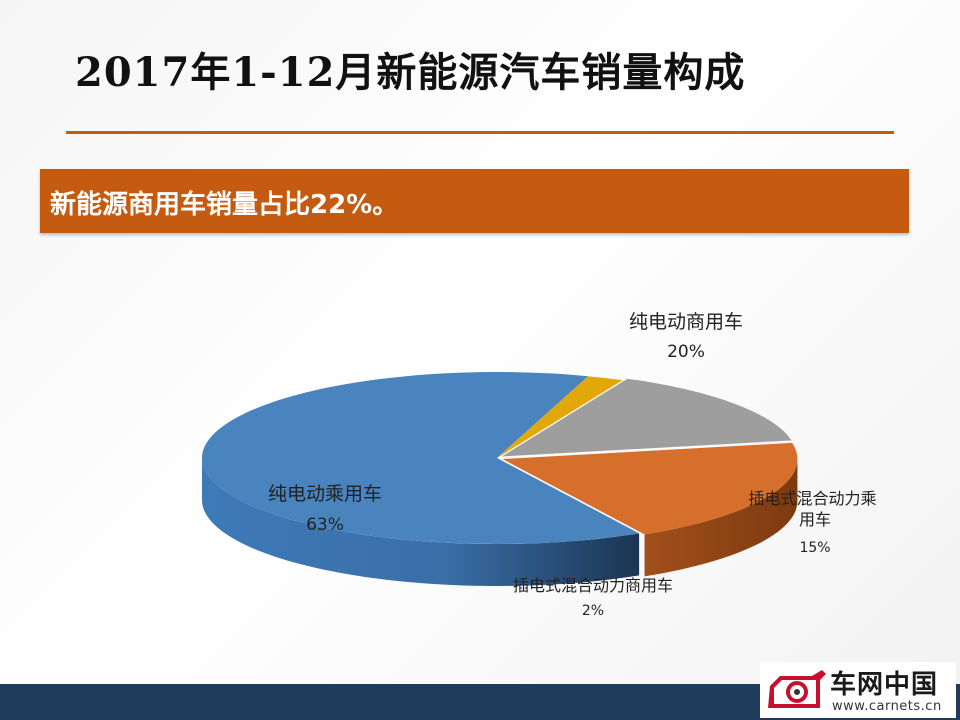 This screenshot has height=720, width=960. I want to click on slice-value-bev-passenger: 63%, so click(325, 525).